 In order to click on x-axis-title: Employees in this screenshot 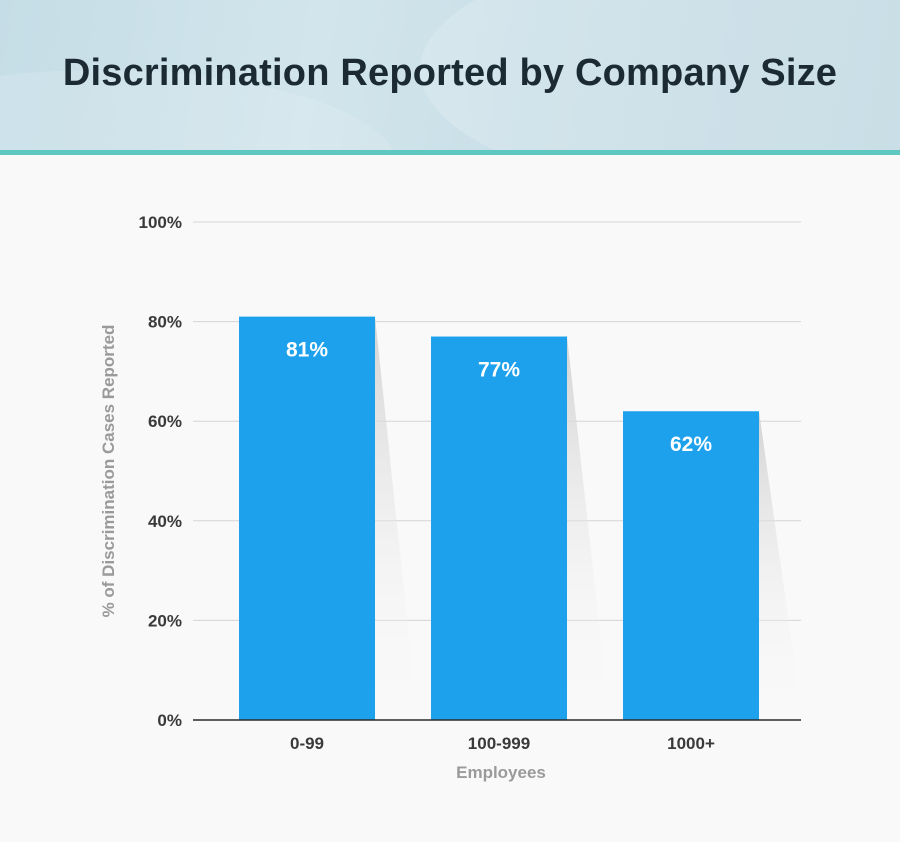, I will do `click(501, 772)`.